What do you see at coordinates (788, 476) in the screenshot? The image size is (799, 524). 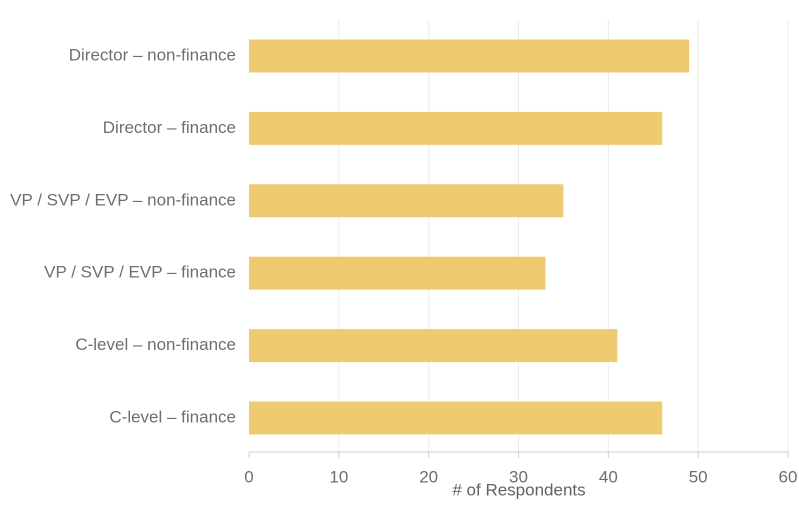 I see `x-tick-label: 60` at bounding box center [788, 476].